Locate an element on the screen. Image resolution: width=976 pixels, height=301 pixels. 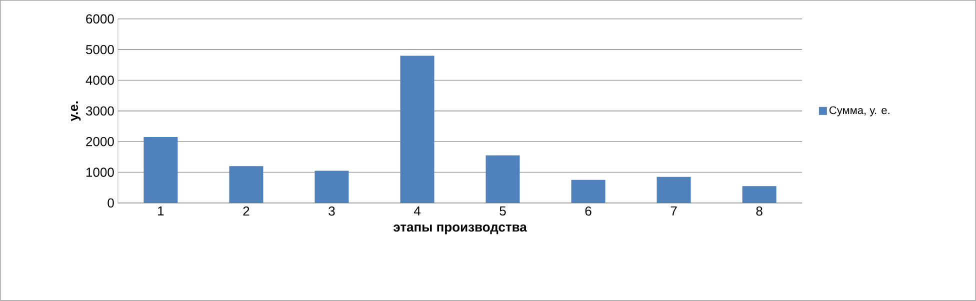
y-tick-label: 6000 is located at coordinates (100, 19).